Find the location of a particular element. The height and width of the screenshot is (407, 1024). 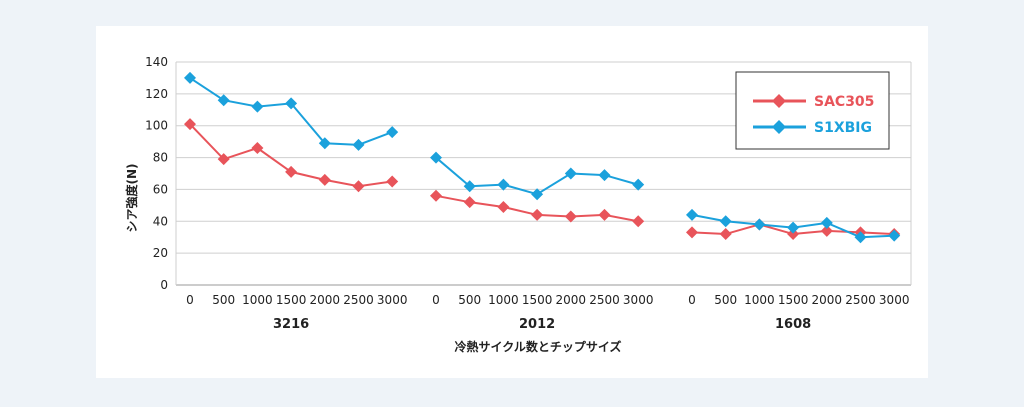

y-tick-label: 120 is located at coordinates (156, 94).